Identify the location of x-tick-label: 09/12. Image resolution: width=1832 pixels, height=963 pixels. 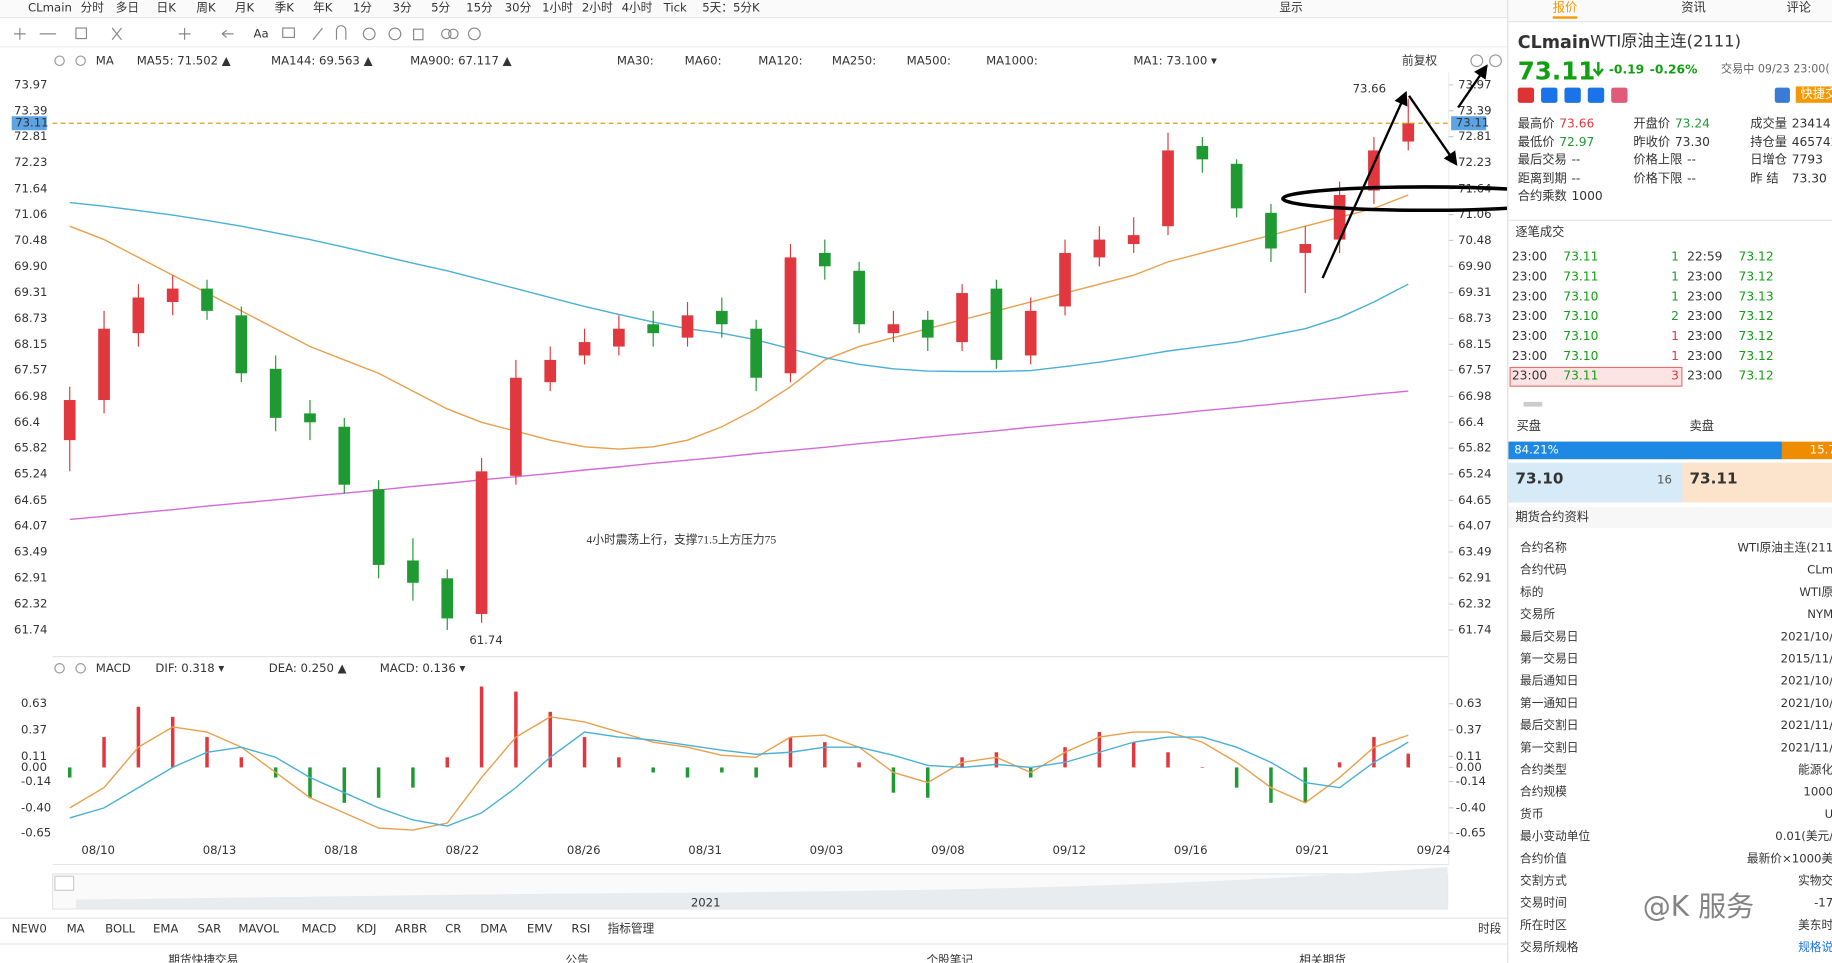
(1069, 850).